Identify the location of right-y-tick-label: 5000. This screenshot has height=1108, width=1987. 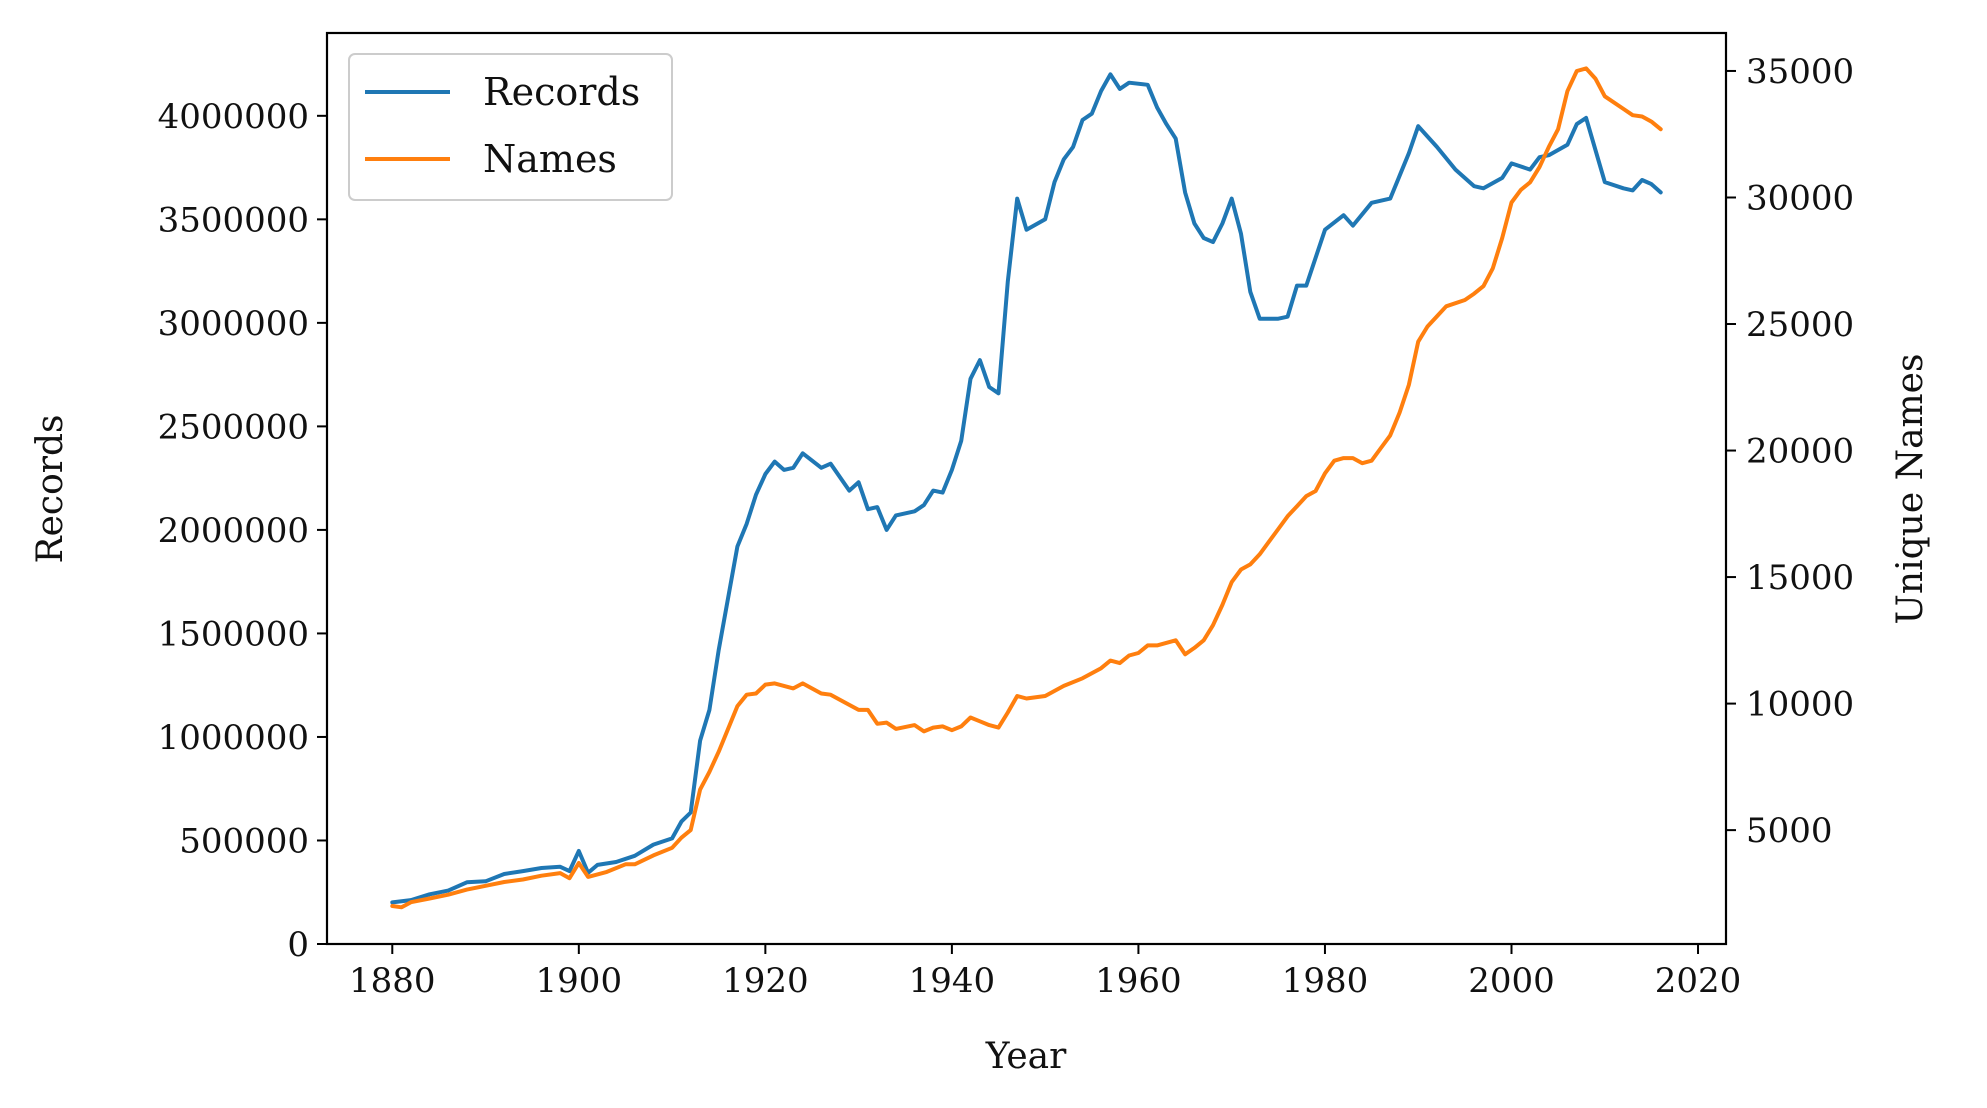
(1789, 831).